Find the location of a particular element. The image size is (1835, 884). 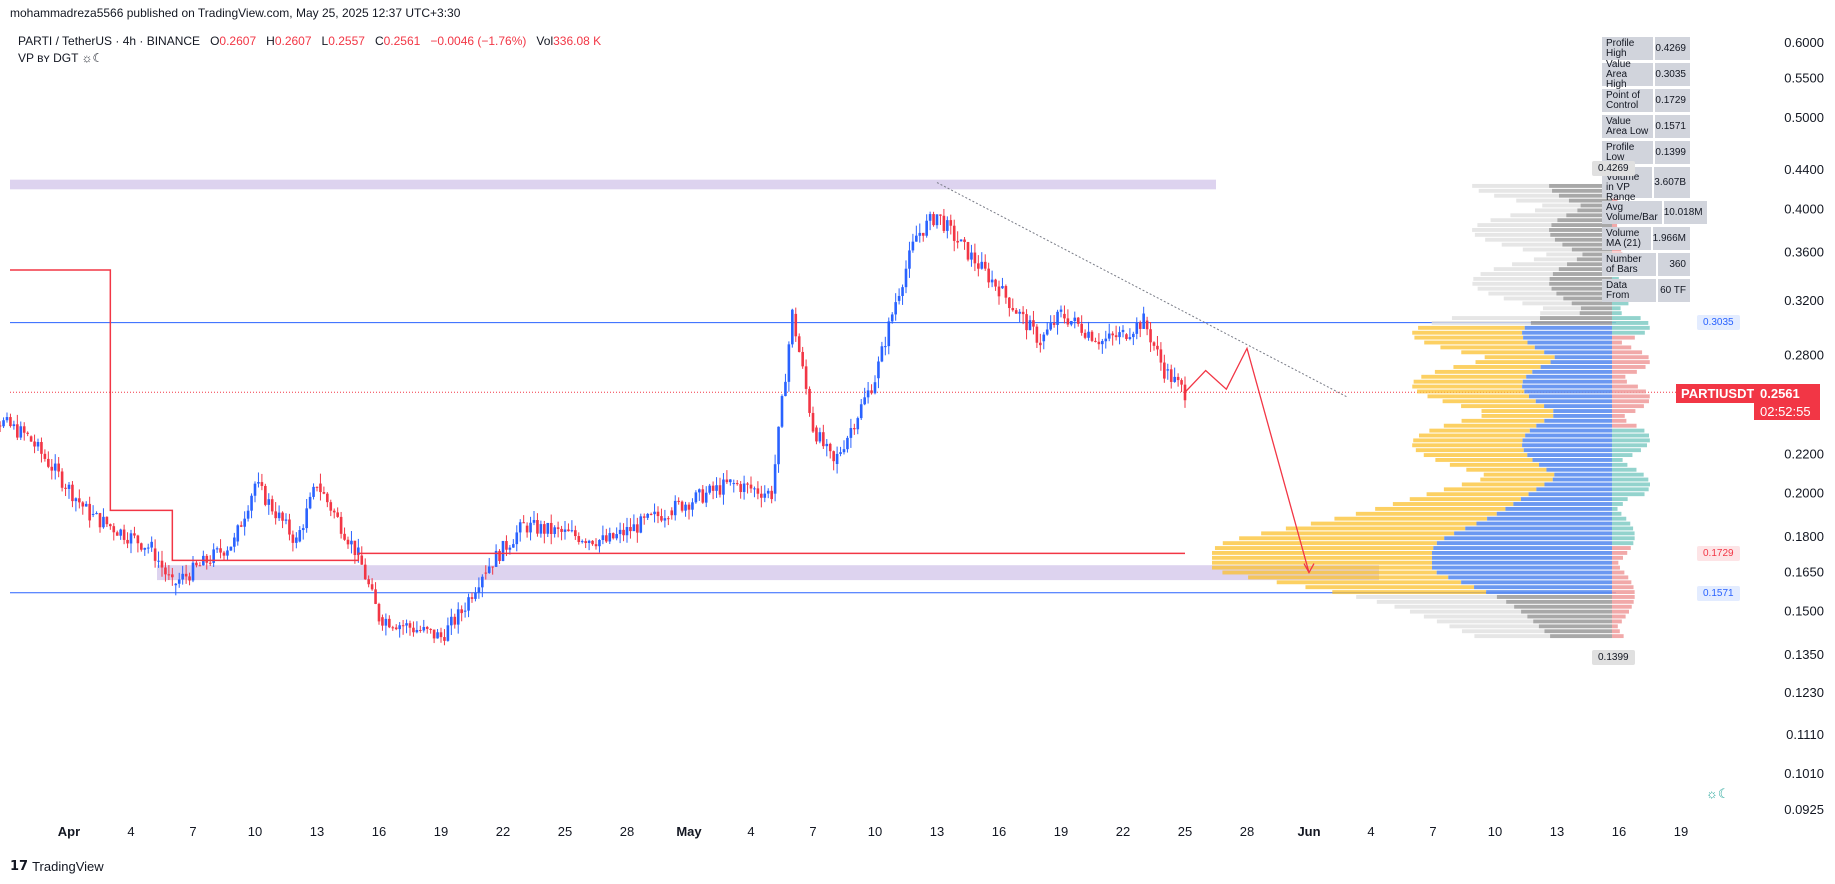

sun-moon-icon: ☼☾ is located at coordinates (1718, 793).